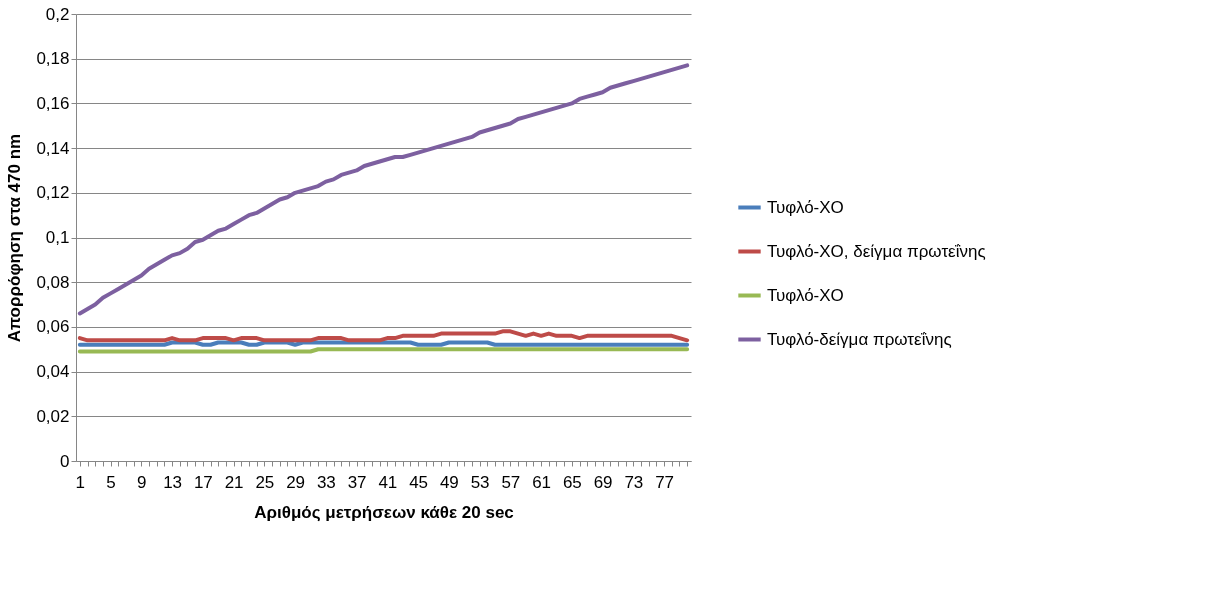 This screenshot has height=603, width=1212. What do you see at coordinates (53, 372) in the screenshot?
I see `y-tick-label: 0,04` at bounding box center [53, 372].